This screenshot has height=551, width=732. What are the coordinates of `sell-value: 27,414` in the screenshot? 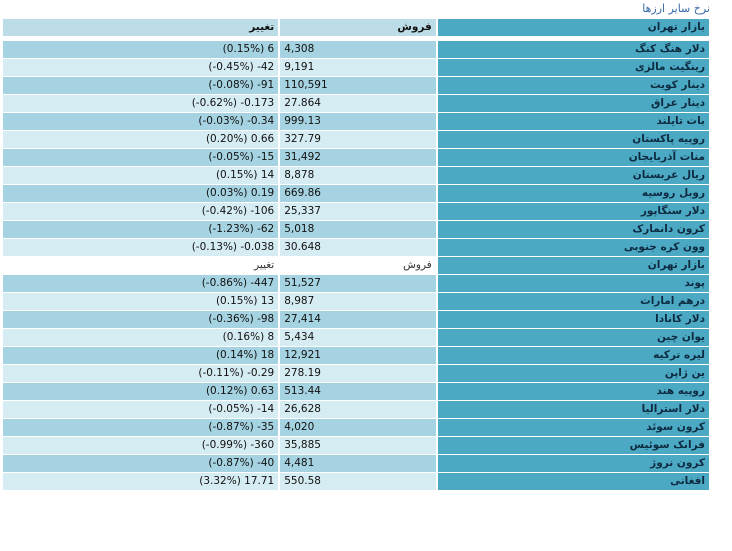 It's located at (358, 319).